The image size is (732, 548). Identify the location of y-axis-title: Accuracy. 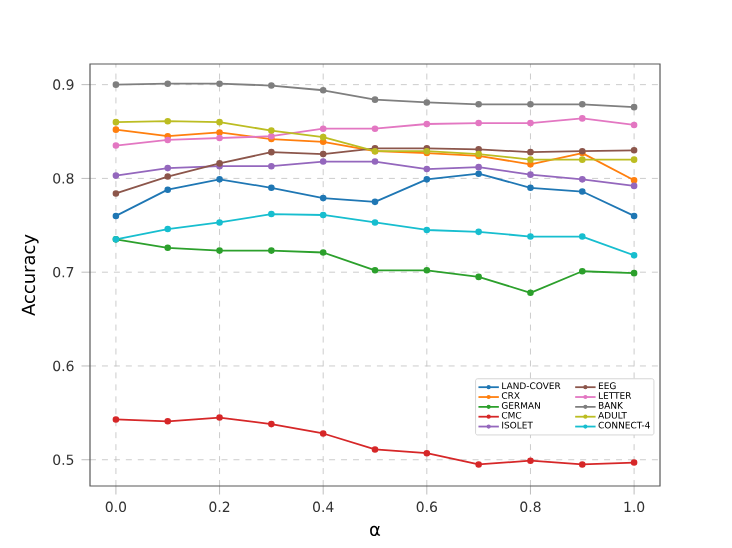
(30, 275).